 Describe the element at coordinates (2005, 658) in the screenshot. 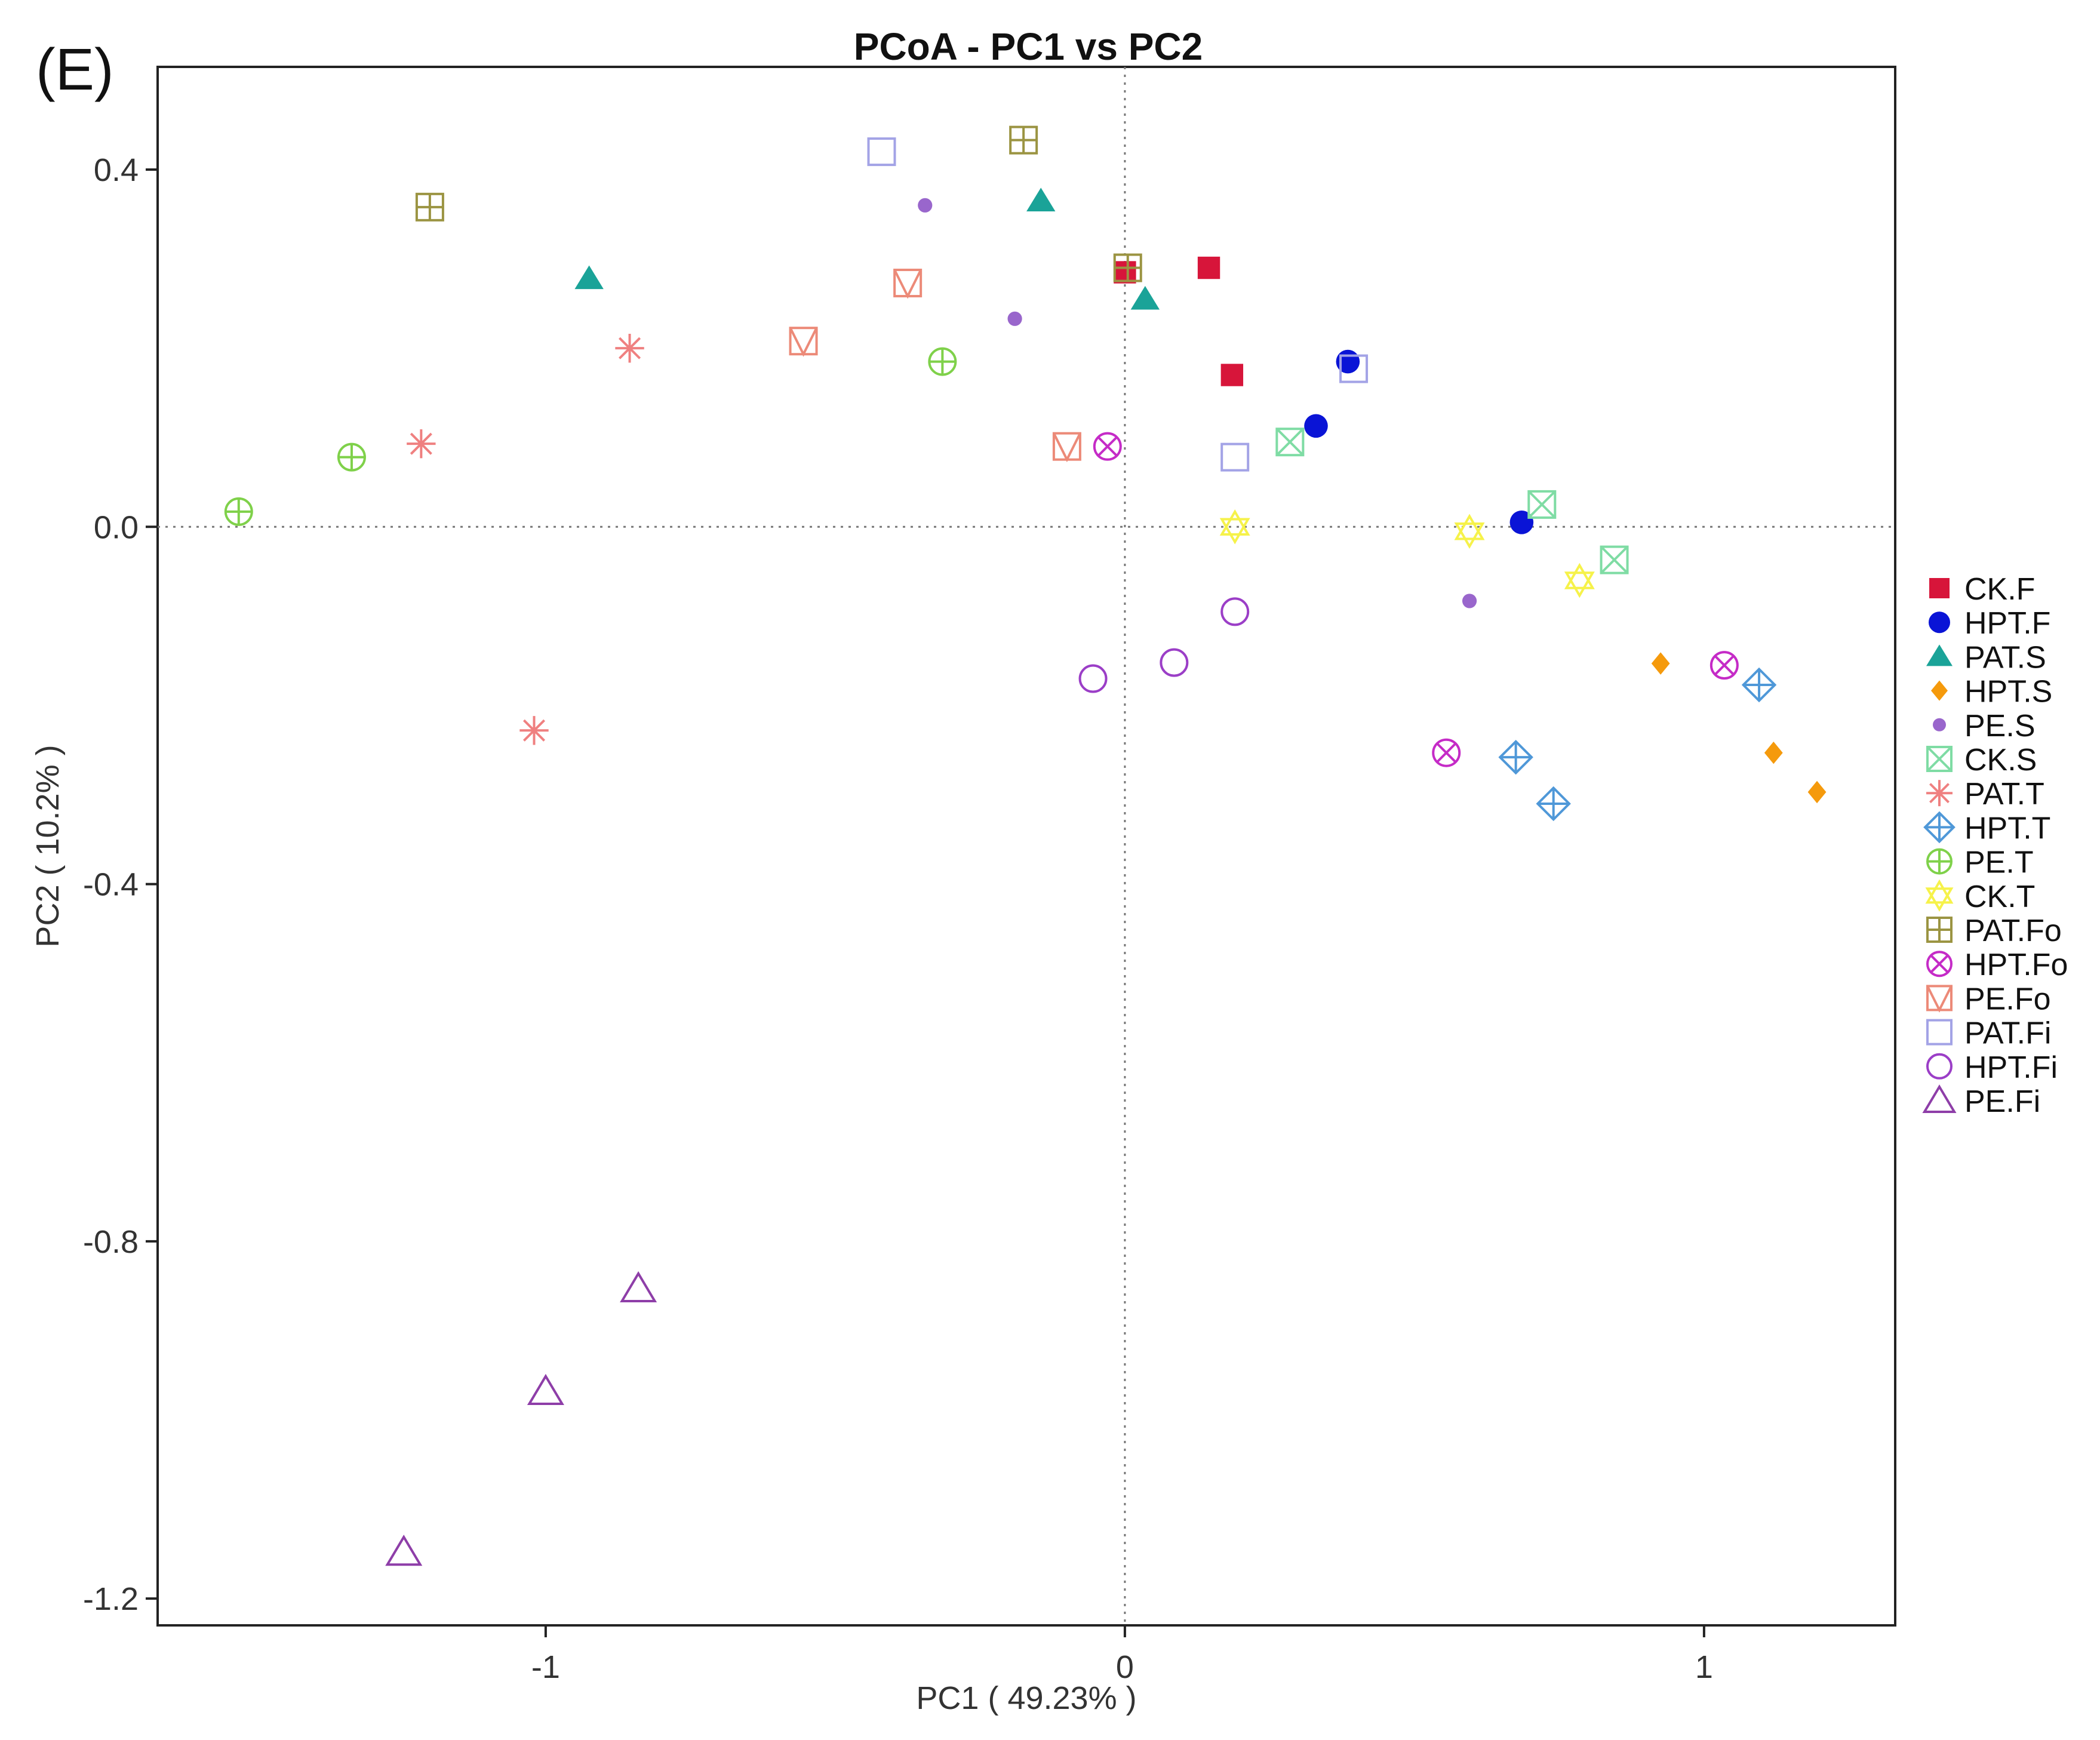

I see `legend-label-pat-s: PAT.S` at that location.